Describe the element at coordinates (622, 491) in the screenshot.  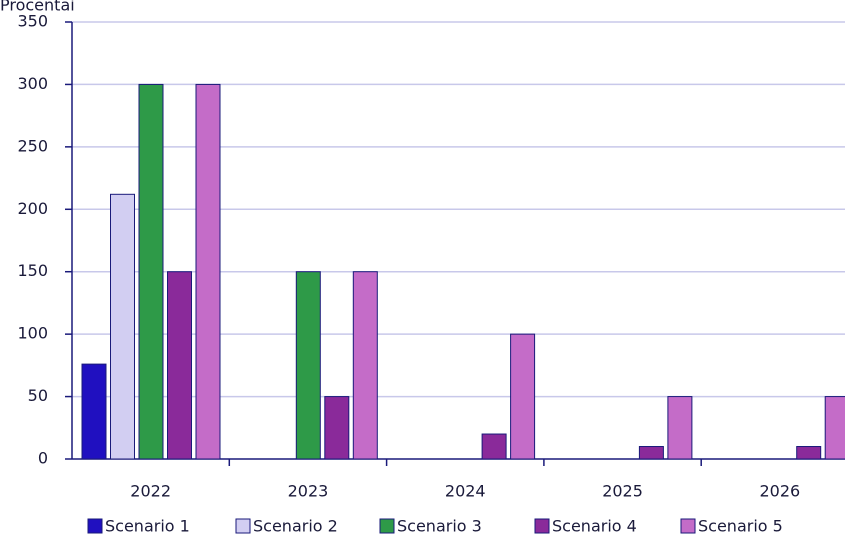
I see `x-tick-label: 2025` at that location.